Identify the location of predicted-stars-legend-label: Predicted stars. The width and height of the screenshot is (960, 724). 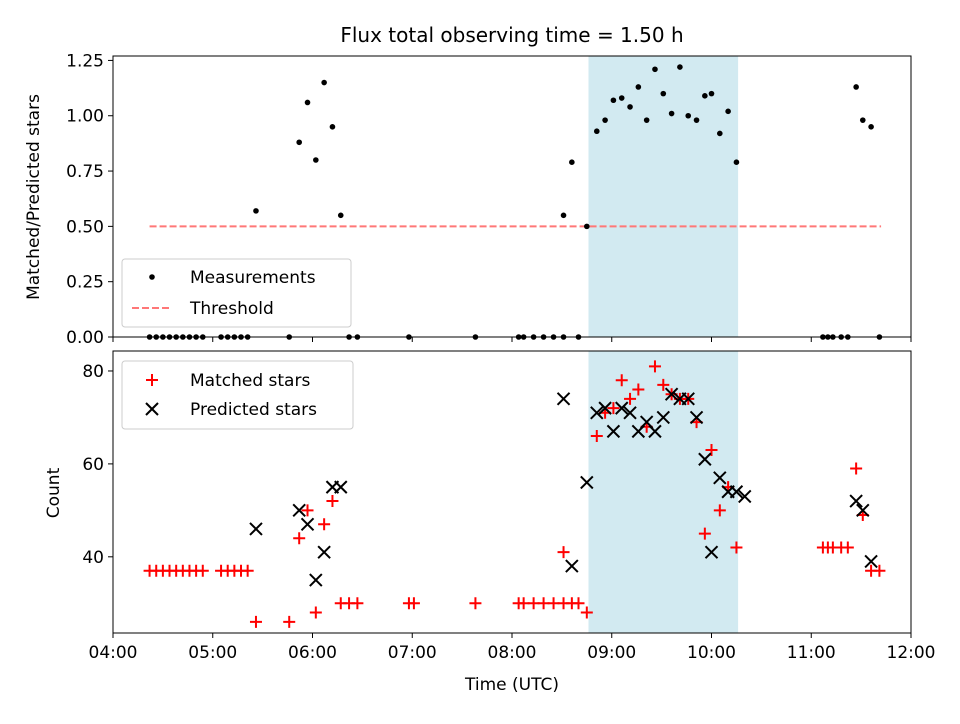
(253, 410).